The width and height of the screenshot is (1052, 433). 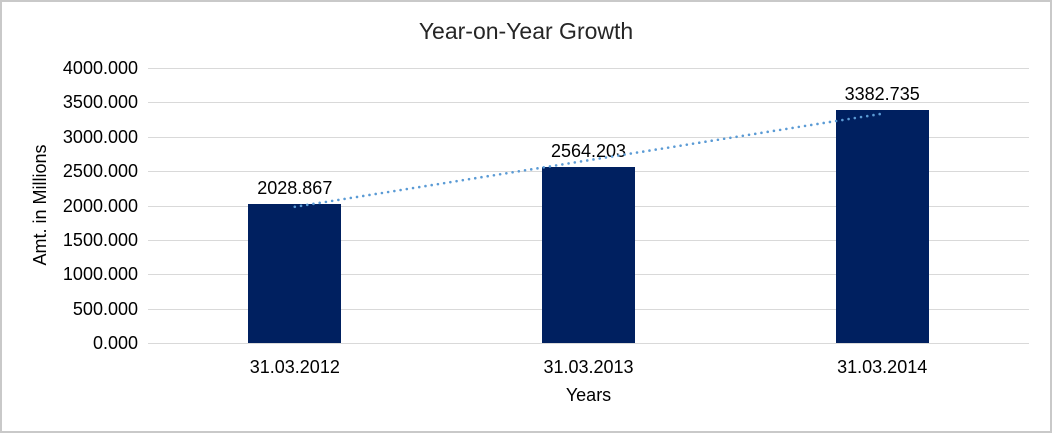 What do you see at coordinates (100, 205) in the screenshot?
I see `y-tick-label: 2000.000` at bounding box center [100, 205].